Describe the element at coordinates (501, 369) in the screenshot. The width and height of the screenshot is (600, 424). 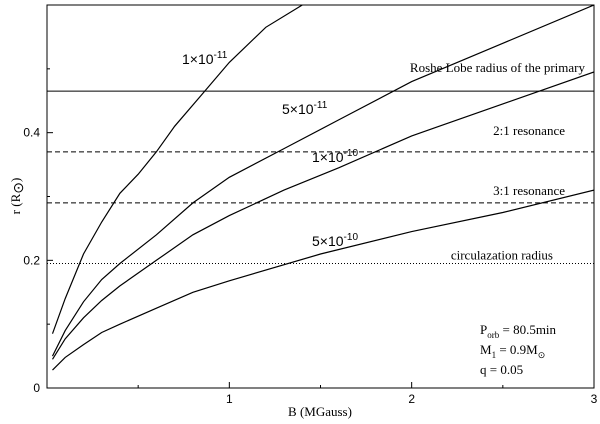
I see `parameter-2: q = 0.05` at that location.